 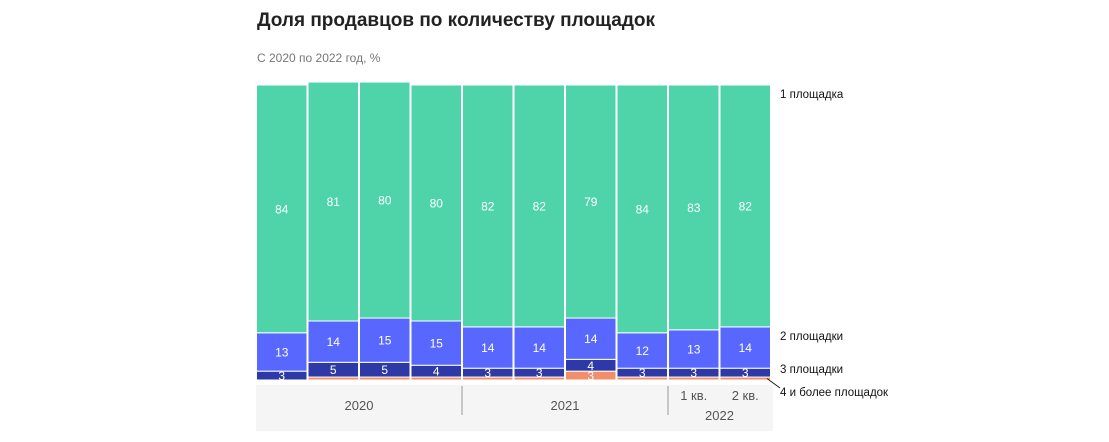 What do you see at coordinates (693, 395) in the screenshot?
I see `x-sublabel: 1 кв.` at bounding box center [693, 395].